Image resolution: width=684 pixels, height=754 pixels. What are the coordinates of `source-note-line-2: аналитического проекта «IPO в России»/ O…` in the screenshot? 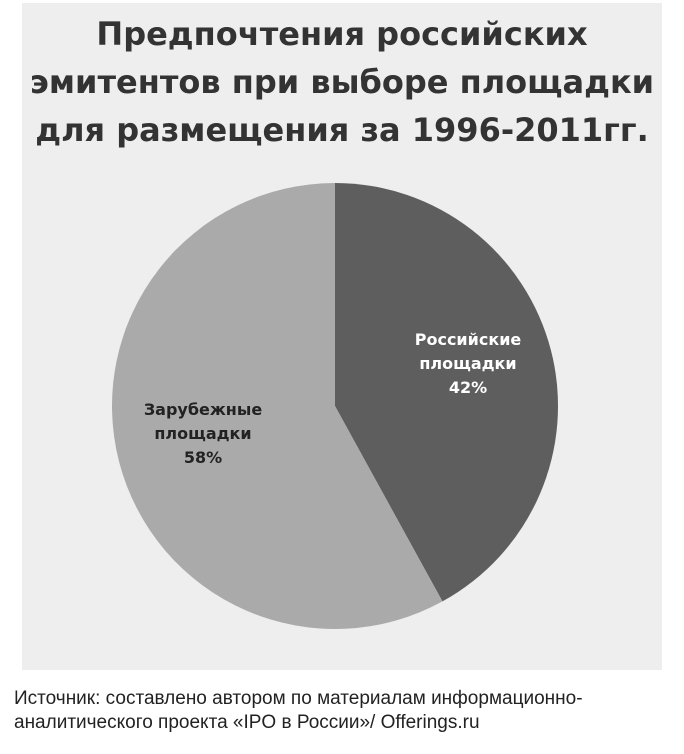 It's located at (247, 722).